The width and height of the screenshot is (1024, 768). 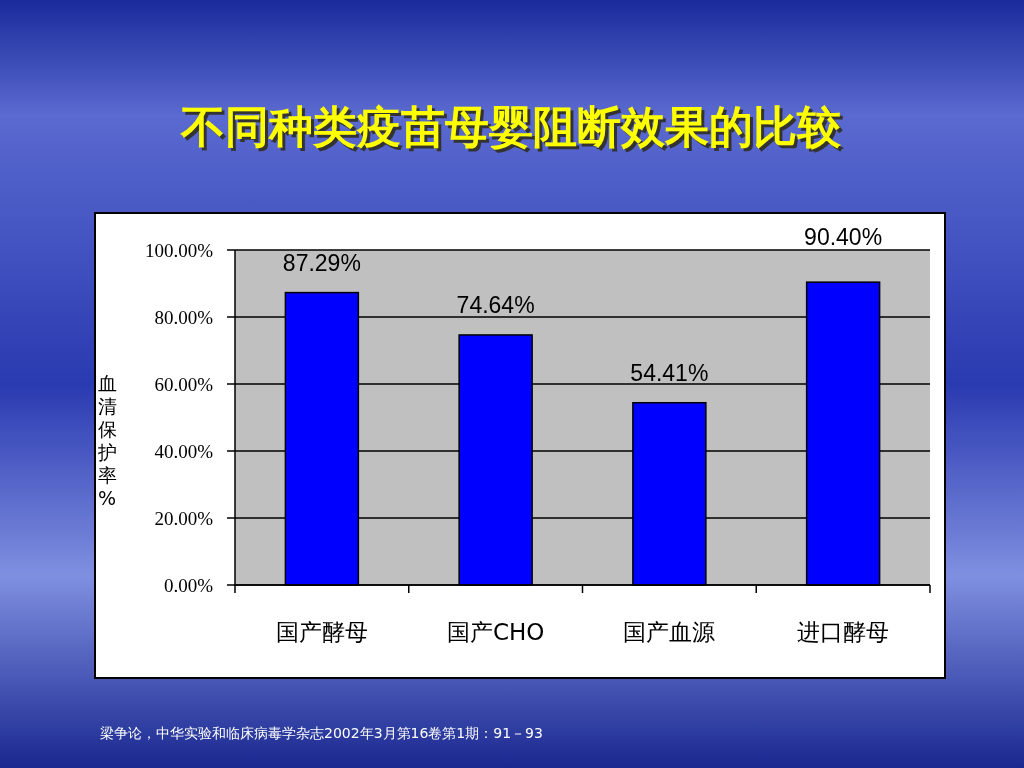 I want to click on x-tick-label: 进口酵母, so click(x=843, y=632).